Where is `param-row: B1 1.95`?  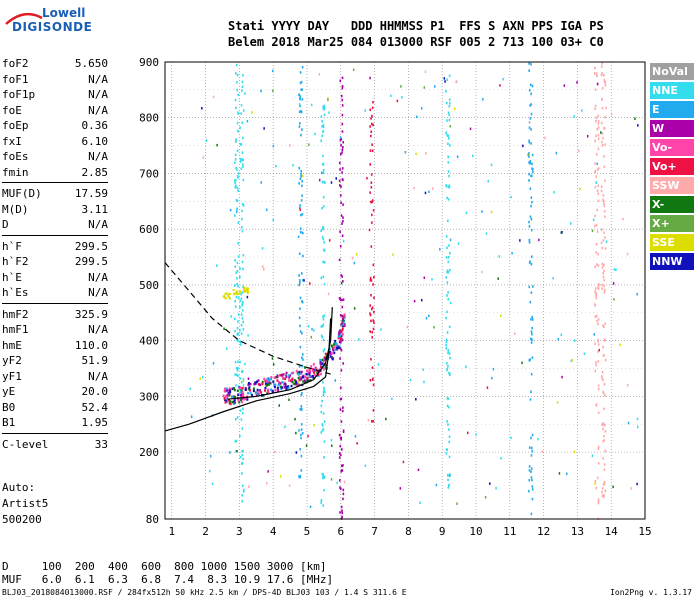
param-row: B1 1.95 is located at coordinates (55, 423).